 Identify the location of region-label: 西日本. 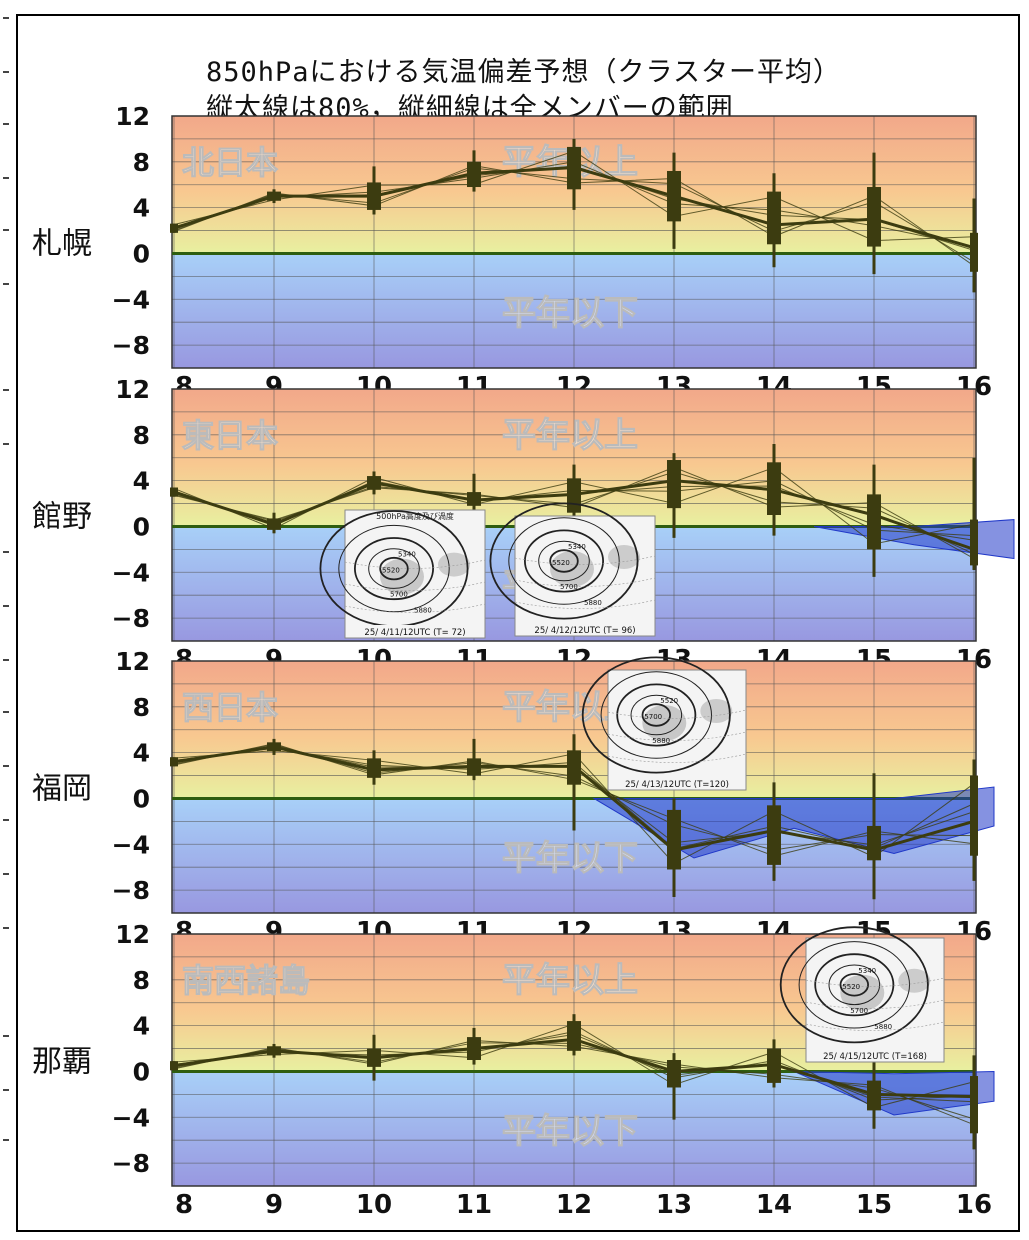
(230, 707).